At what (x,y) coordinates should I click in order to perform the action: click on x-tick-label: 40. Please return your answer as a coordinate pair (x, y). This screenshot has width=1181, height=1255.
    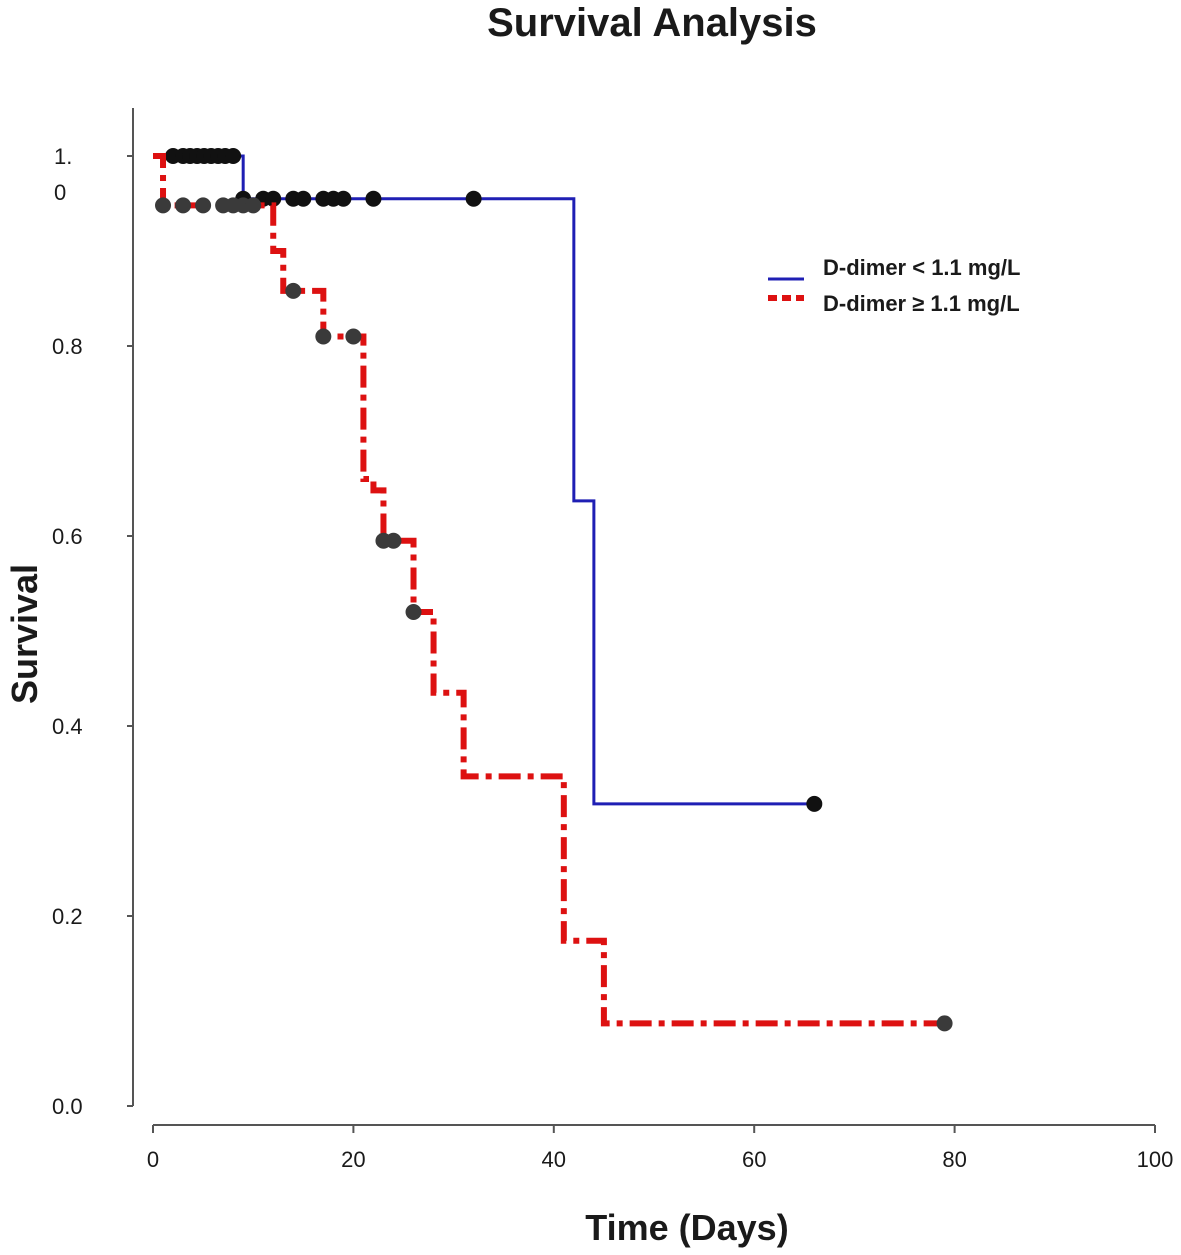
    Looking at the image, I should click on (554, 1159).